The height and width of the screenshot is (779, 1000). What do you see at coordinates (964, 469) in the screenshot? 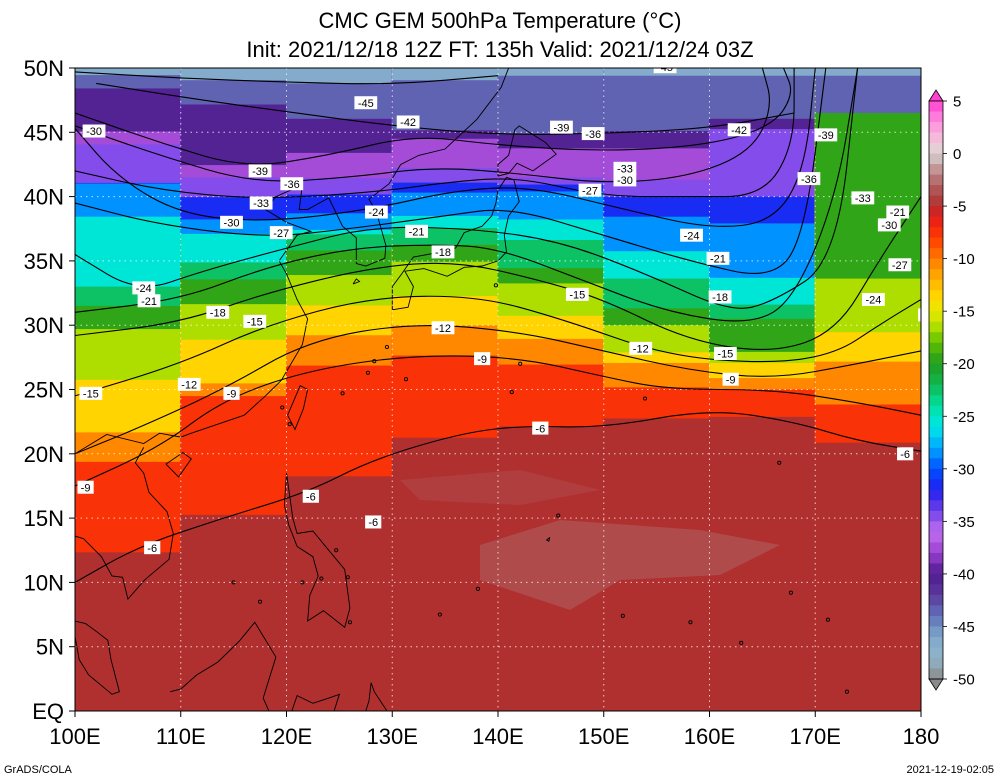
I see `colorbar-label: -30` at bounding box center [964, 469].